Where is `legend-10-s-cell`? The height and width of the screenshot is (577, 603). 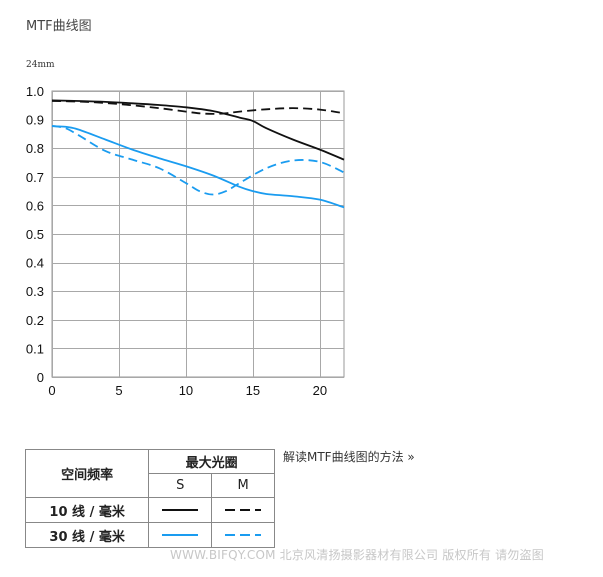 legend-10-s-cell is located at coordinates (180, 510).